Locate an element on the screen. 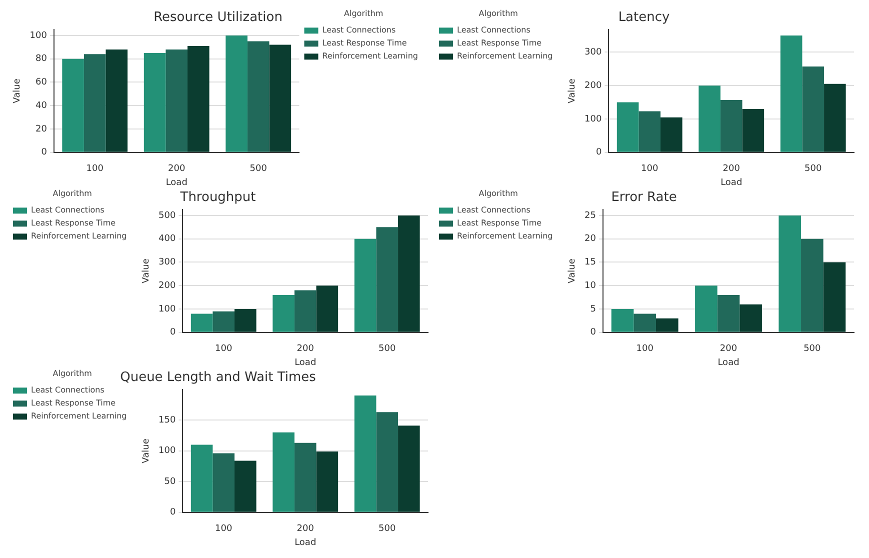 Image resolution: width=869 pixels, height=558 pixels. y-tick-label: 5 is located at coordinates (593, 309).